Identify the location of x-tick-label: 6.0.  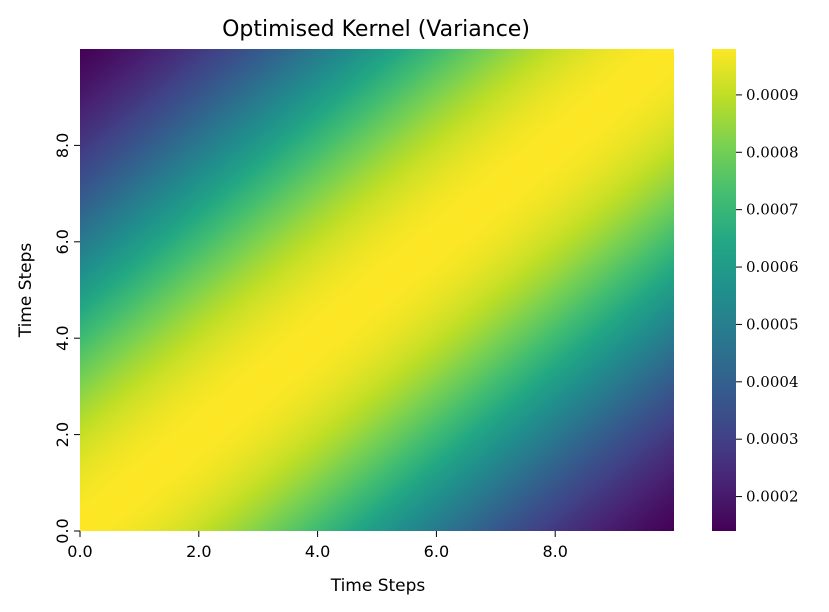
(436, 551).